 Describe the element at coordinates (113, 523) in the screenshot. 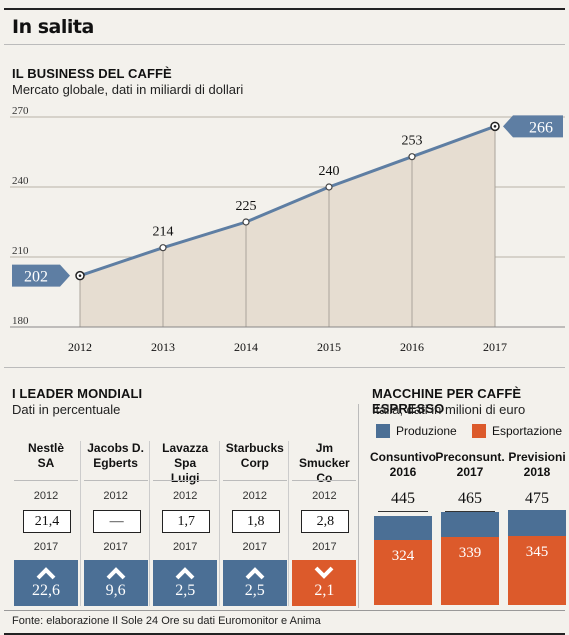

I see `leader-column: Jacobs D. Egberts 2012 — 2017 9,6` at that location.